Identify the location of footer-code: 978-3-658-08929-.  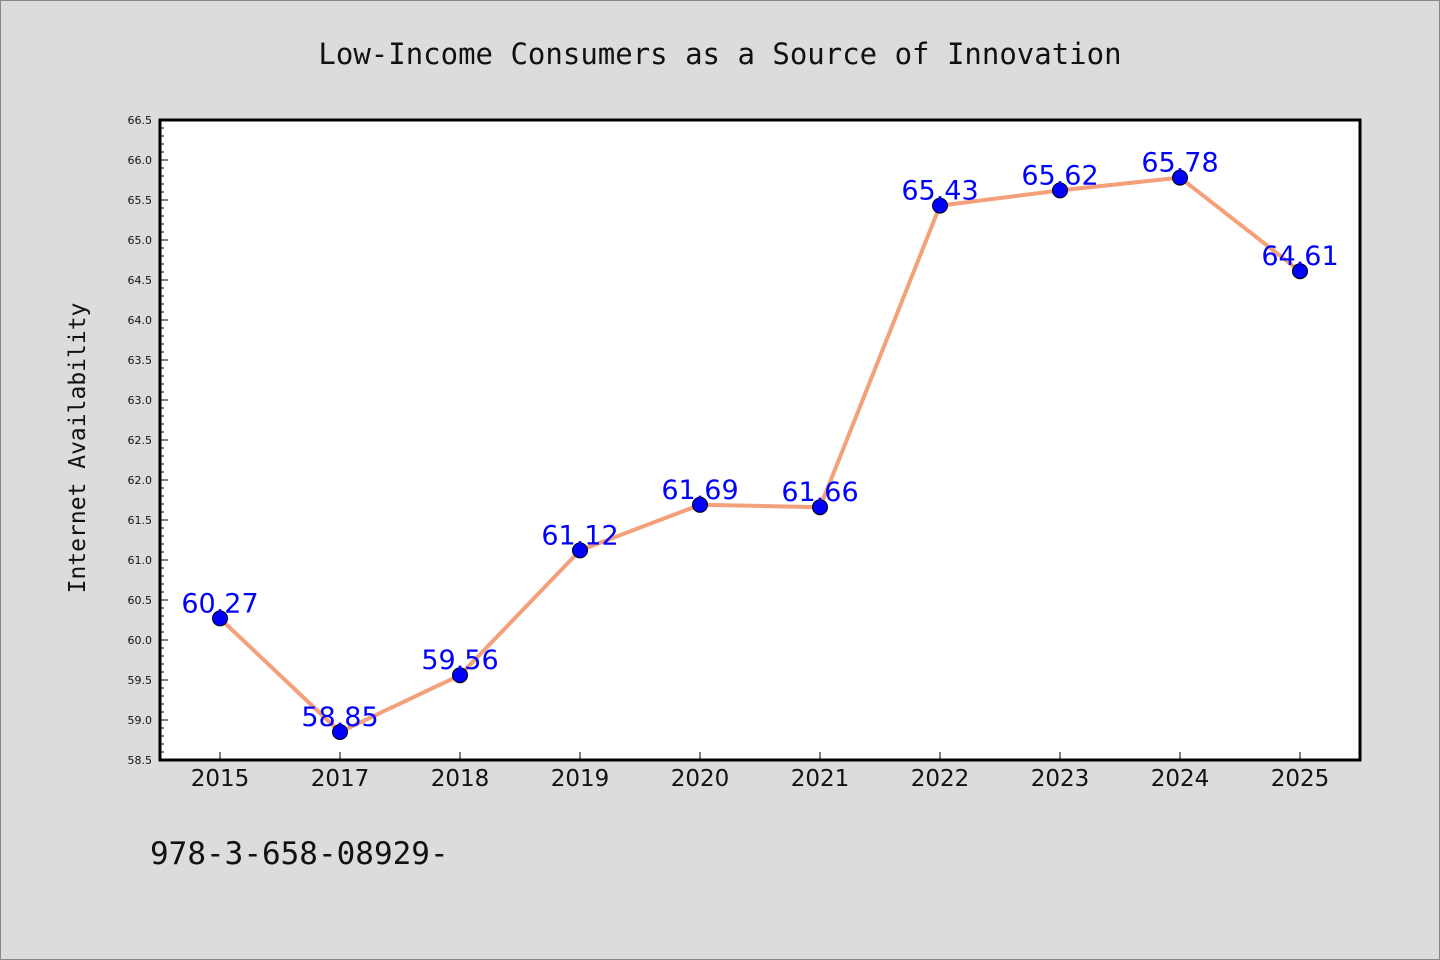
(299, 854).